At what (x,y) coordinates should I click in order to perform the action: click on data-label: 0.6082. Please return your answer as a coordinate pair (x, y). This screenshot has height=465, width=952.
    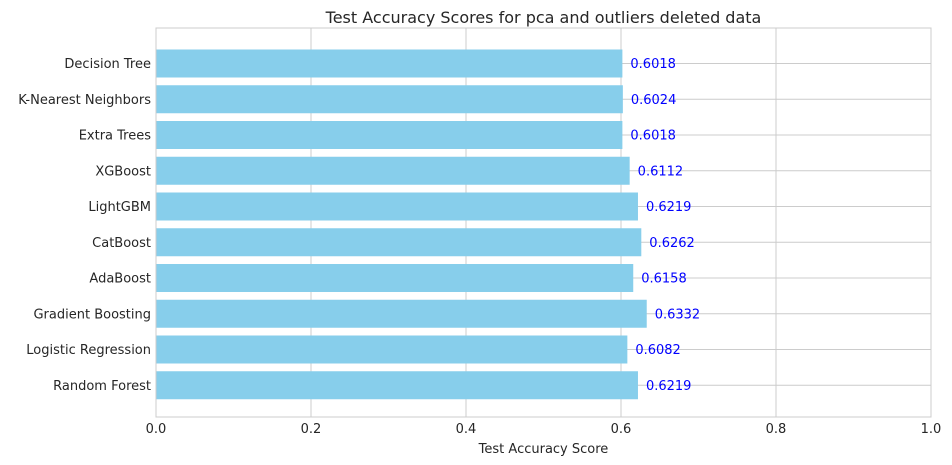
    Looking at the image, I should click on (658, 350).